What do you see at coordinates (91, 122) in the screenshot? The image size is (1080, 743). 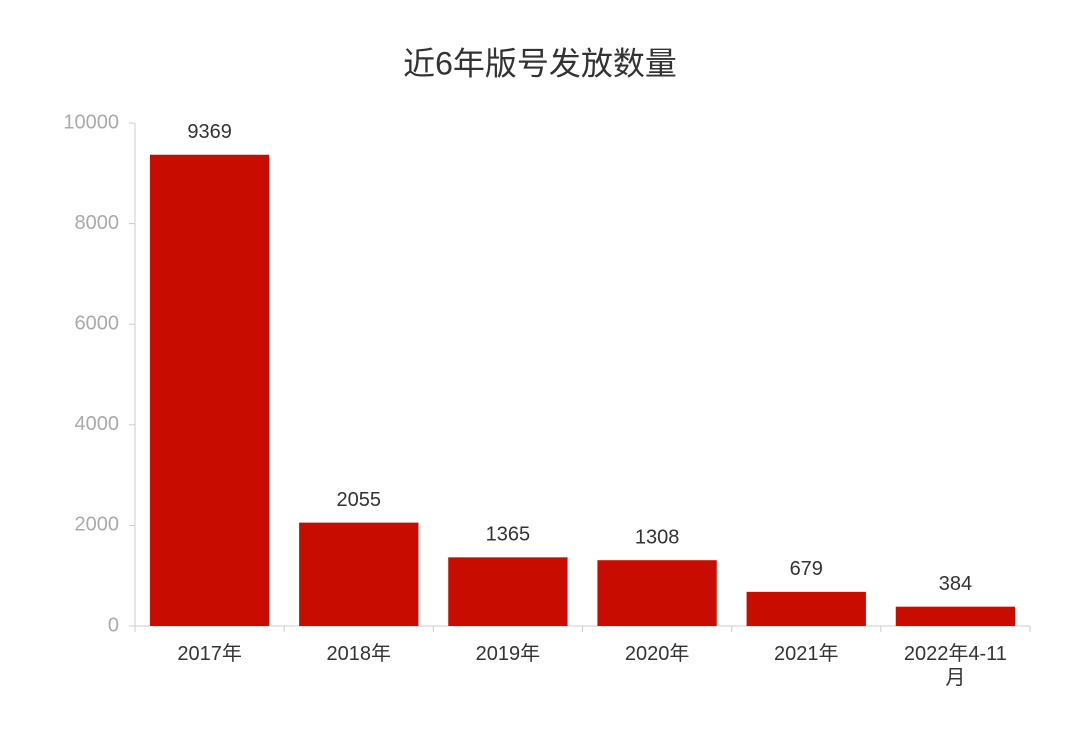 I see `y-tick-label: 10000` at bounding box center [91, 122].